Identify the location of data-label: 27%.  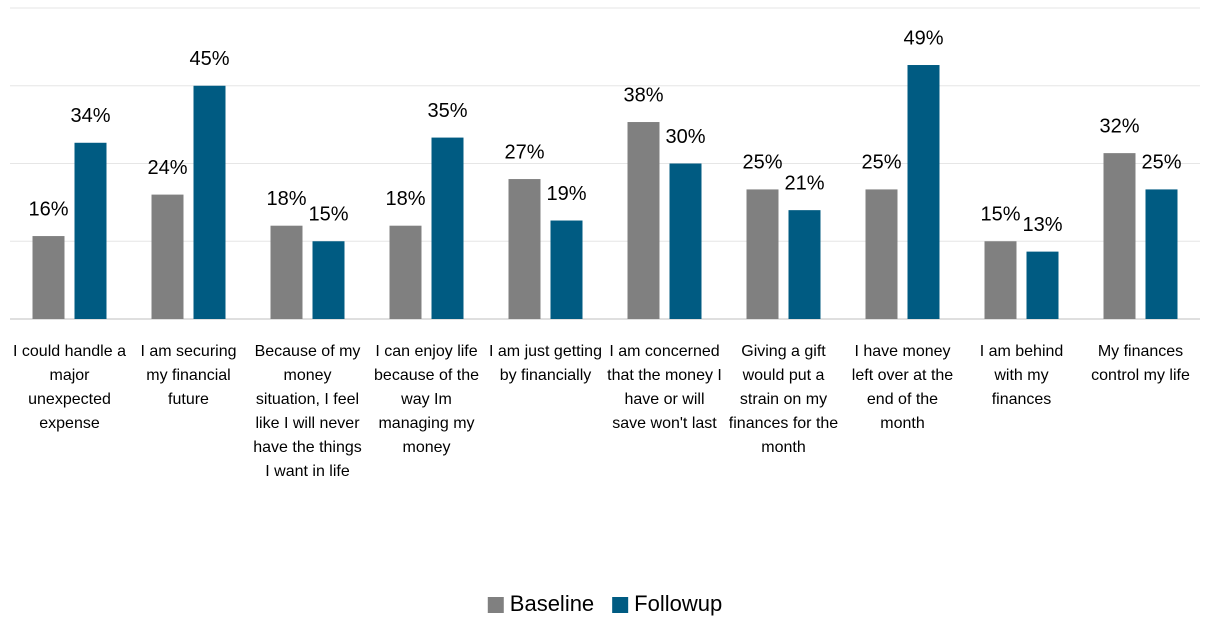
(524, 152).